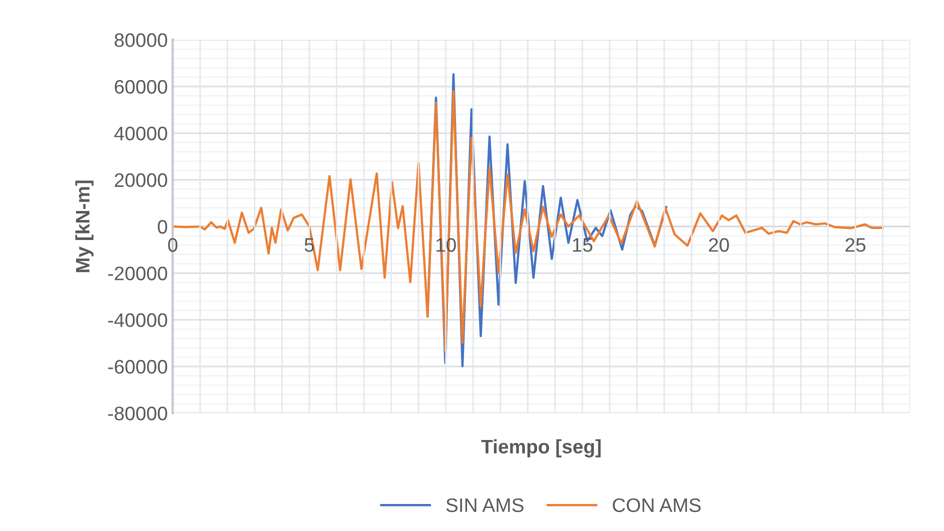 The width and height of the screenshot is (944, 531). What do you see at coordinates (173, 245) in the screenshot?
I see `x-tick-label: 0` at bounding box center [173, 245].